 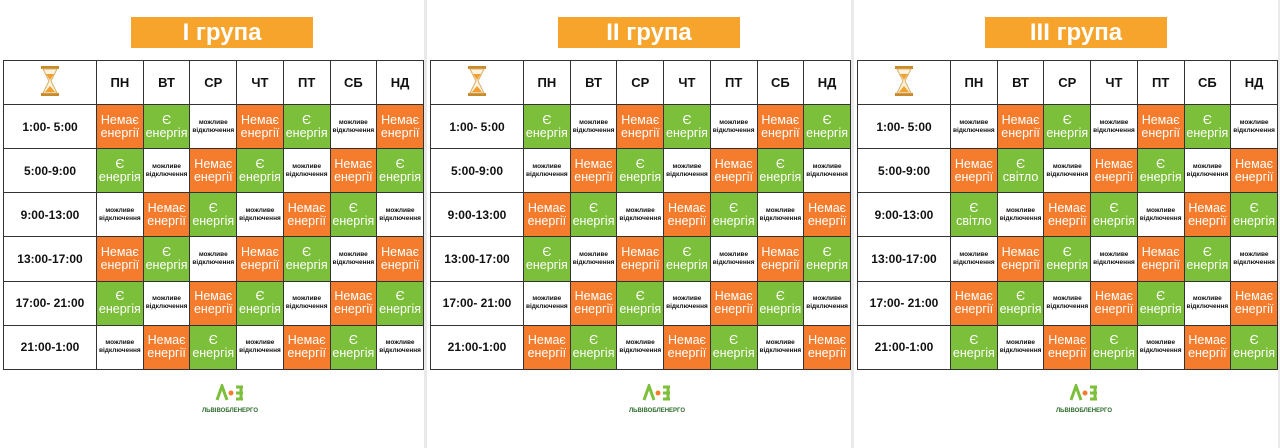 What do you see at coordinates (477, 82) in the screenshot?
I see `corner-cell` at bounding box center [477, 82].